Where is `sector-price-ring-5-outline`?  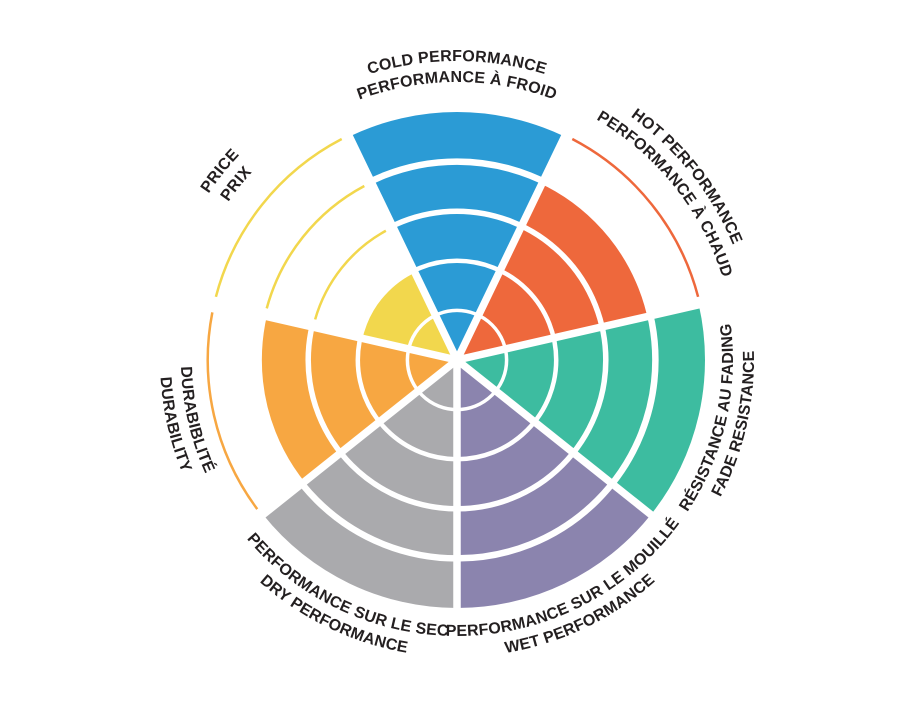 sector-price-ring-5-outline is located at coordinates (278, 217).